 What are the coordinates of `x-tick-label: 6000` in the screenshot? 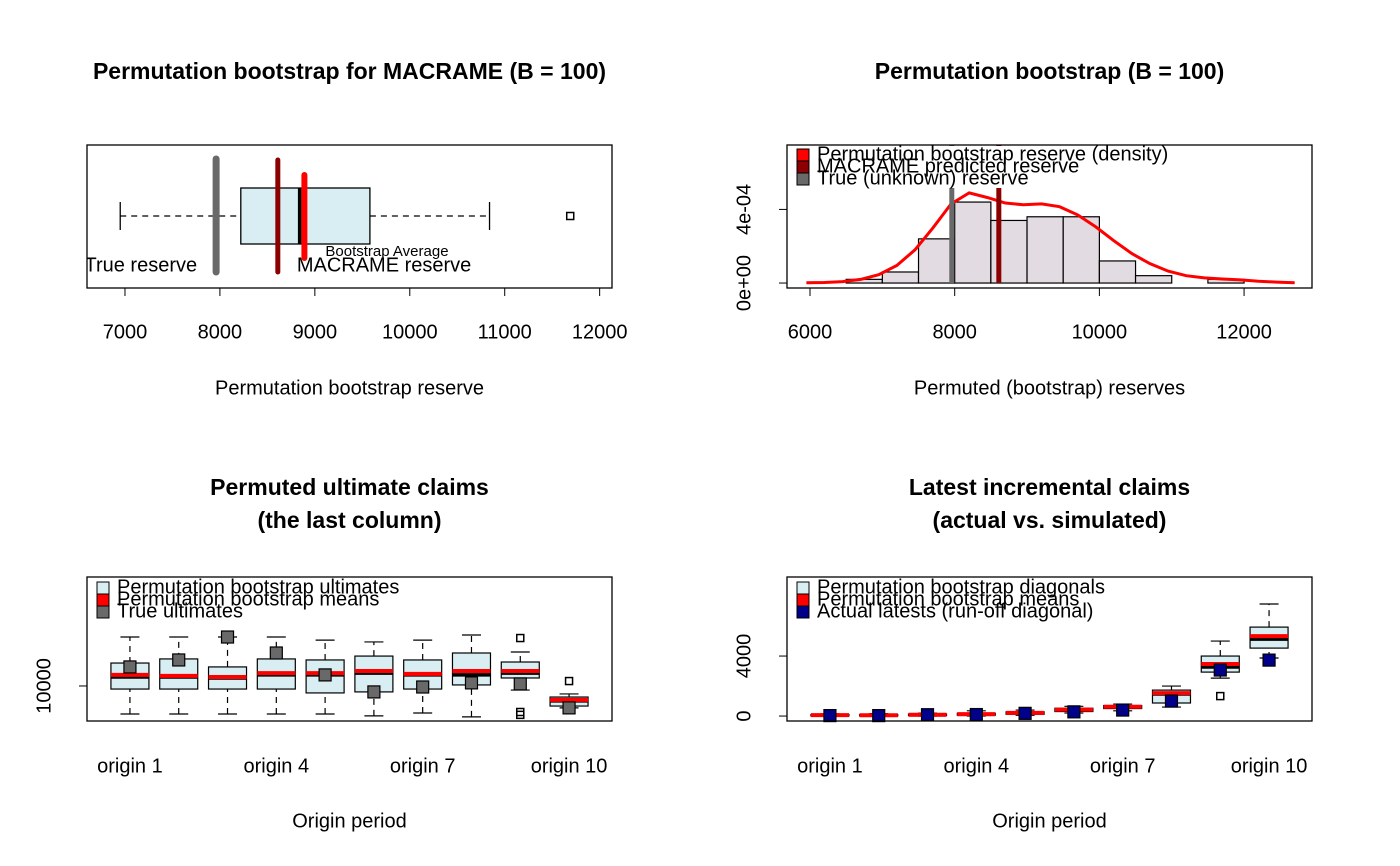 It's located at (810, 332).